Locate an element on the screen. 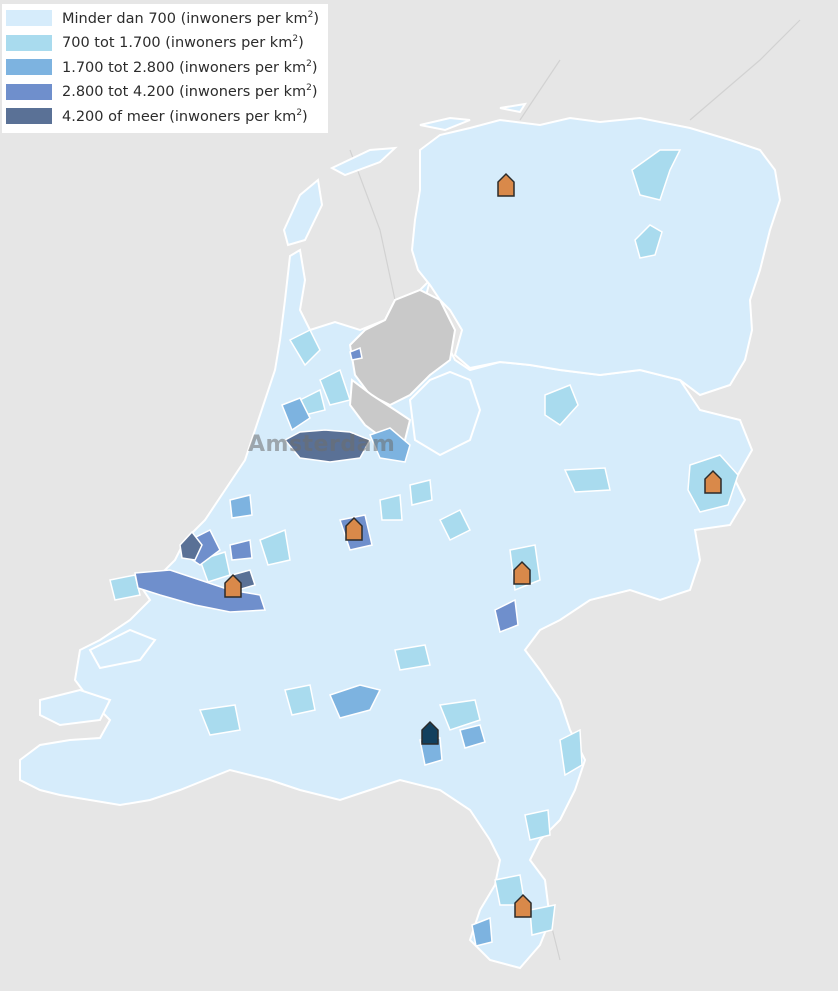 The image size is (838, 991). ijsselmeer is located at coordinates (402, 347).